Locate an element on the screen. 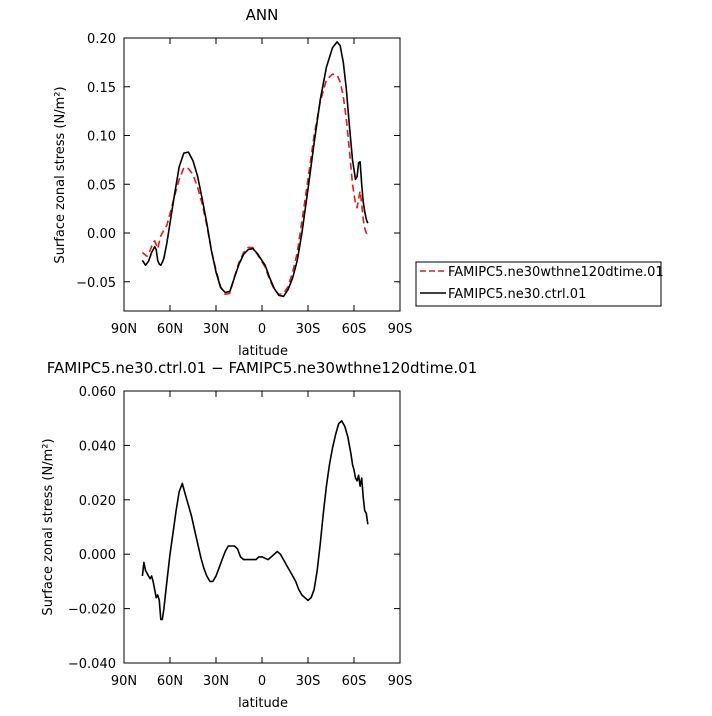 The width and height of the screenshot is (712, 716). y-tick-label: 0.15 is located at coordinates (101, 88).